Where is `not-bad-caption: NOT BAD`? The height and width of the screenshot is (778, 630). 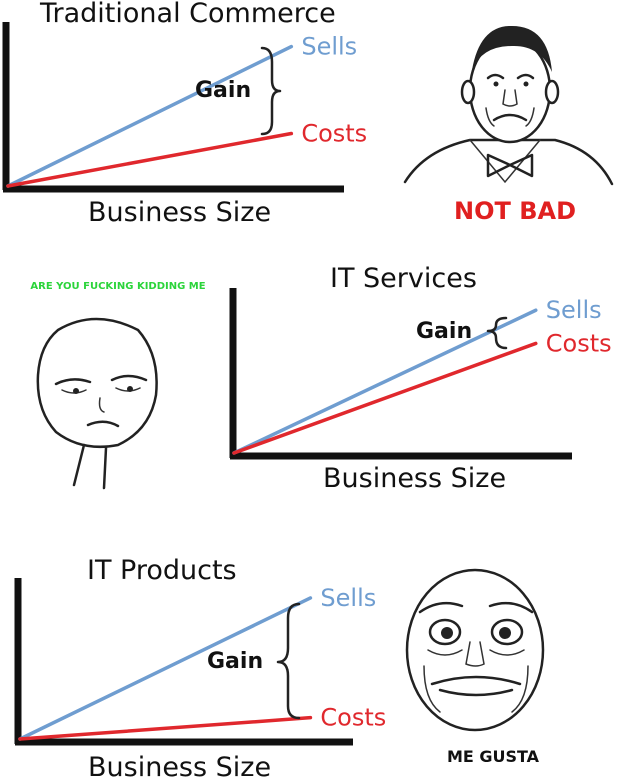 not-bad-caption: NOT BAD is located at coordinates (515, 211).